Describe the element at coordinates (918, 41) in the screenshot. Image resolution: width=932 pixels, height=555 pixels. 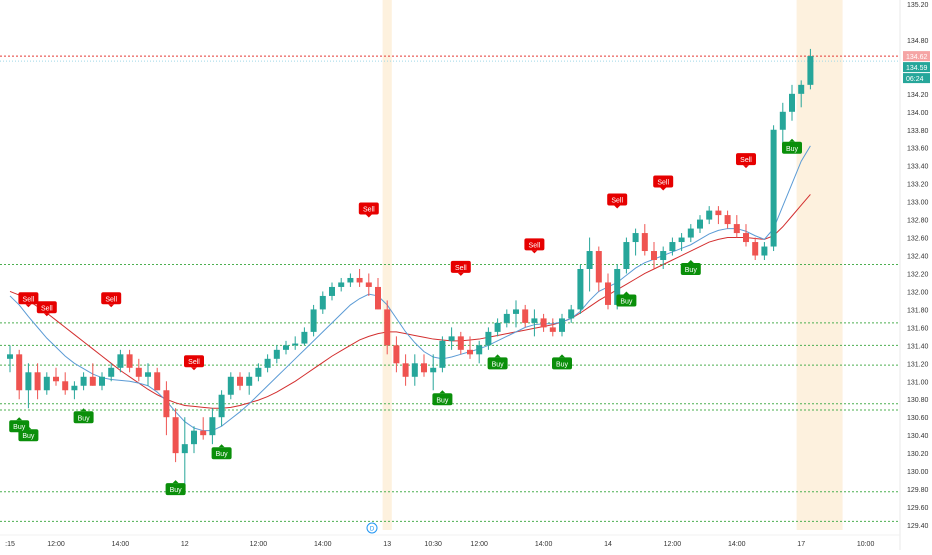
I see `y-tick-label: 134.80` at that location.